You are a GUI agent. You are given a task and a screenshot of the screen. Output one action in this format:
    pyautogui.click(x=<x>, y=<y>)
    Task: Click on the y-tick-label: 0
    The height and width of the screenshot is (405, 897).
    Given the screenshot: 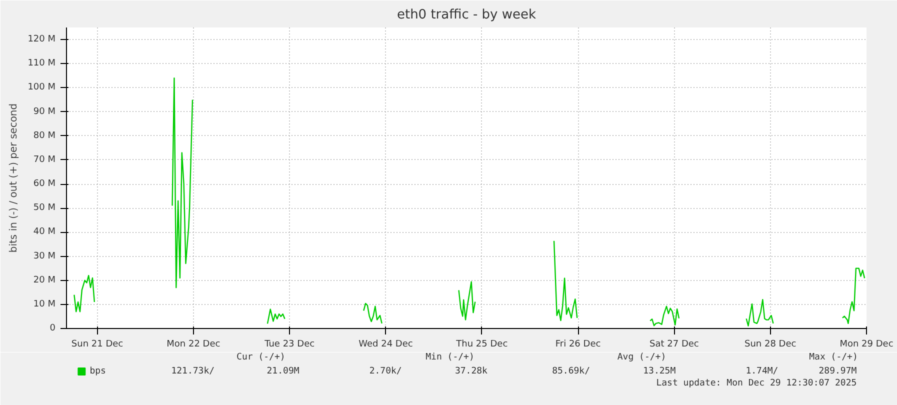 What is the action you would take?
    pyautogui.click(x=53, y=329)
    